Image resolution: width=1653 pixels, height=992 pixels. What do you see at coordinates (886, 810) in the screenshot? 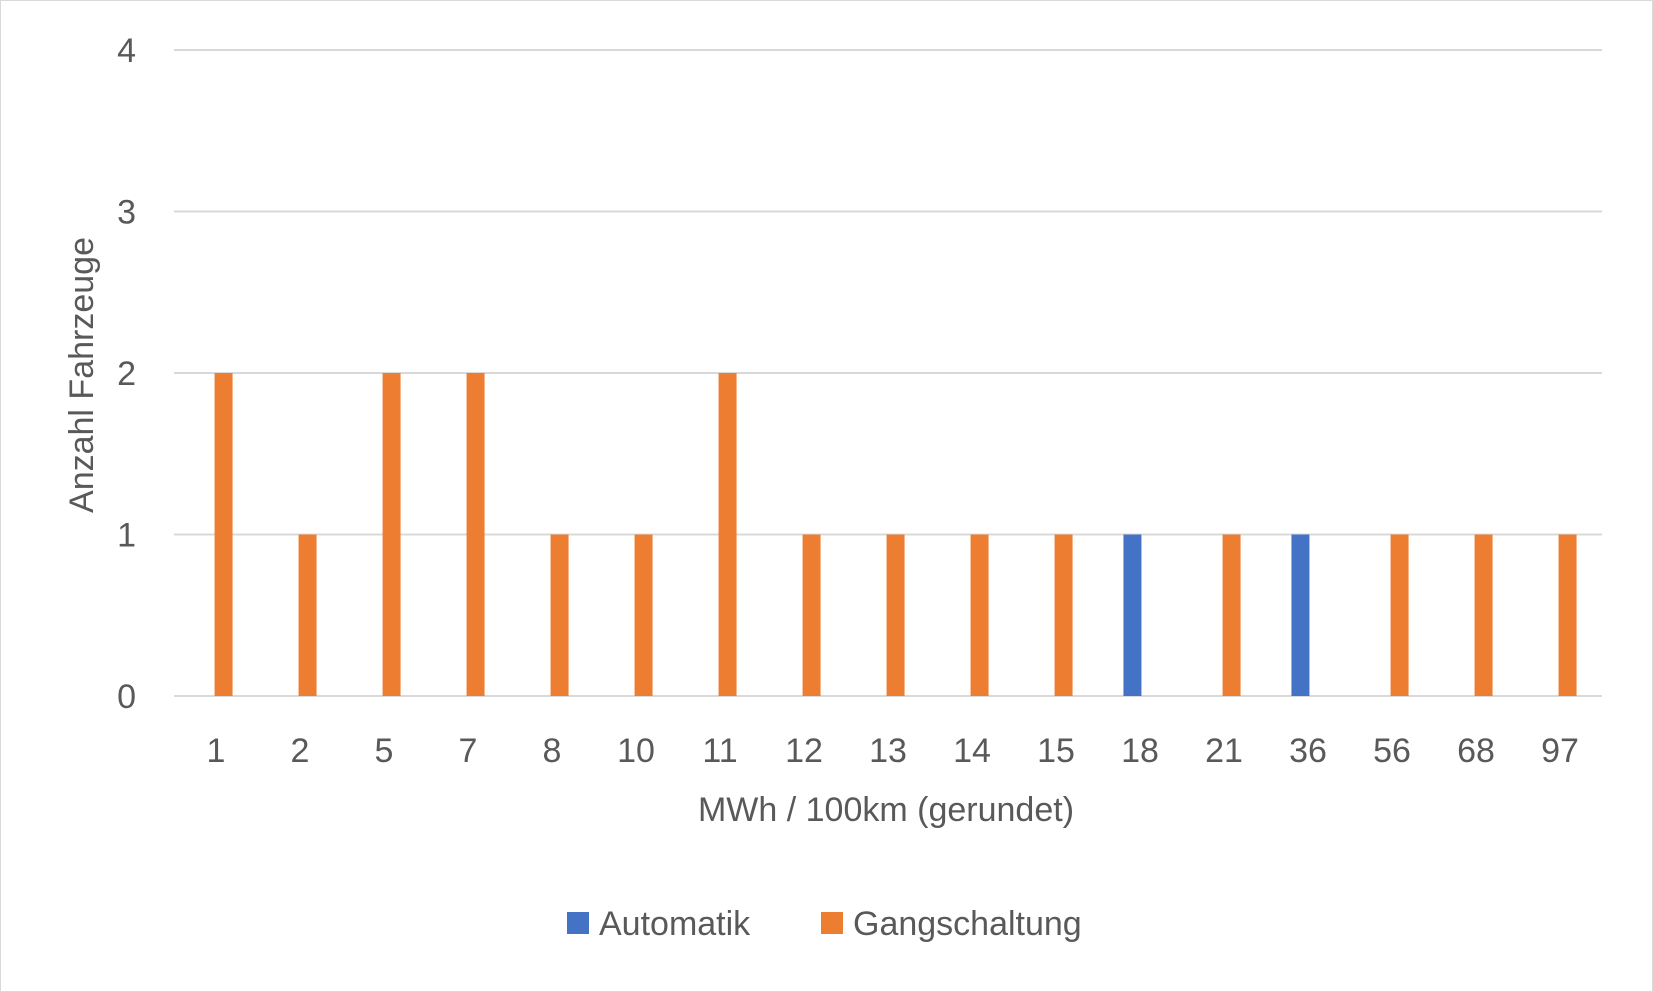
I see `x-axis-title: MWh / 100km (gerundet)` at bounding box center [886, 810].